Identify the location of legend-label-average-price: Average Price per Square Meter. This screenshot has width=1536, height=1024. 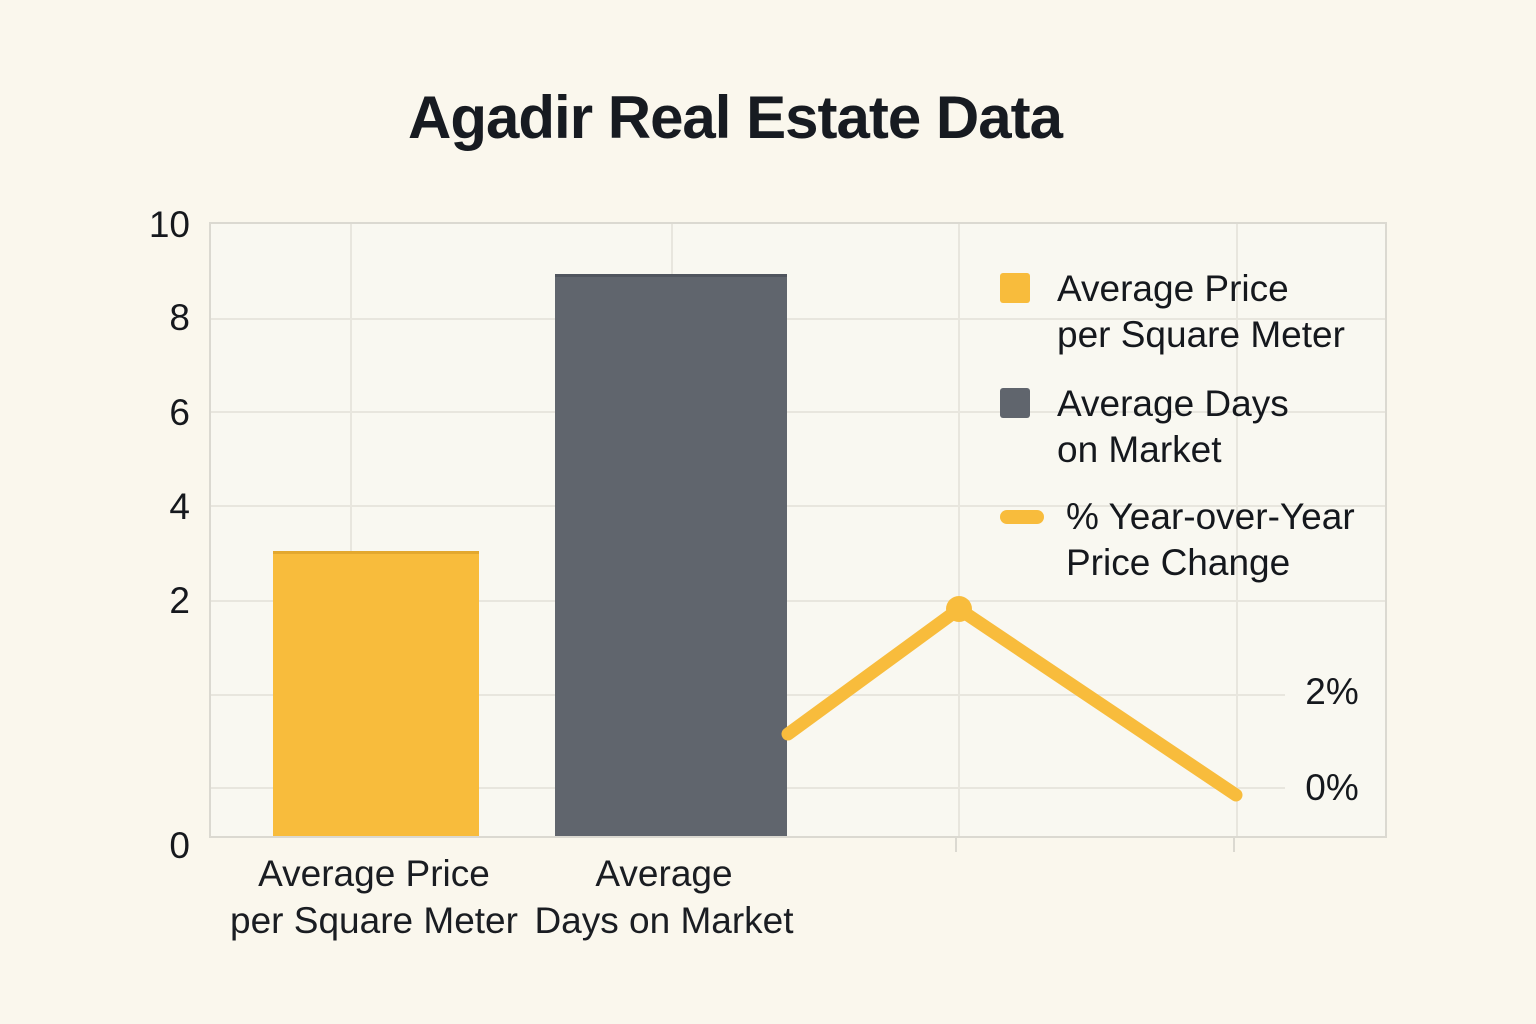
(1201, 311).